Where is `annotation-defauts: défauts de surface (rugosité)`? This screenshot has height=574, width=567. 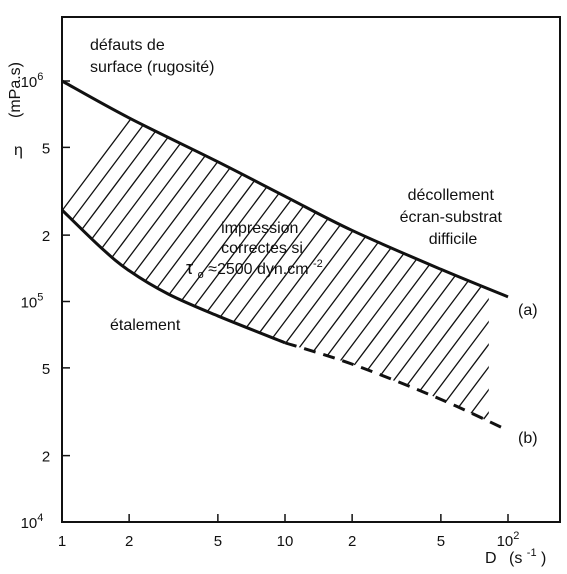
annotation-defauts: défauts de surface (rugosité) is located at coordinates (152, 56).